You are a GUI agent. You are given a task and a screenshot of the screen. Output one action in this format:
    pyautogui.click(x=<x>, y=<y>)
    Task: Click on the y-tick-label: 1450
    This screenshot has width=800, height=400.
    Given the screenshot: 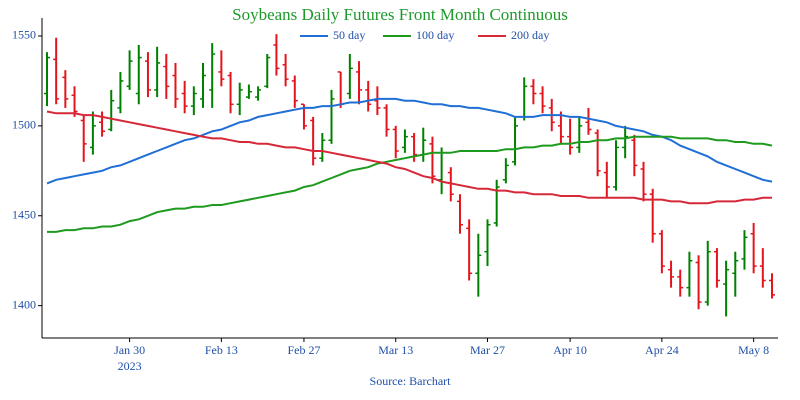 What is the action you would take?
    pyautogui.click(x=24, y=215)
    